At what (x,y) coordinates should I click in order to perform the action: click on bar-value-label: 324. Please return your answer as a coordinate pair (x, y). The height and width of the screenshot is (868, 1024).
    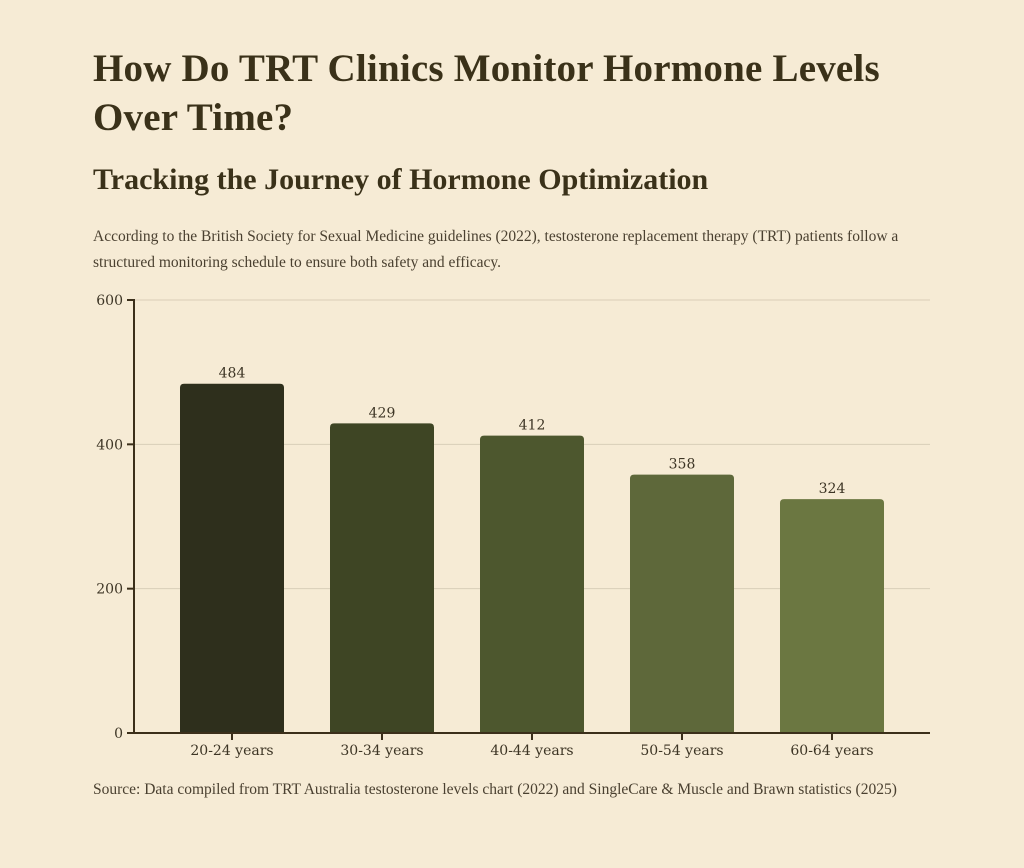
    Looking at the image, I should click on (832, 489).